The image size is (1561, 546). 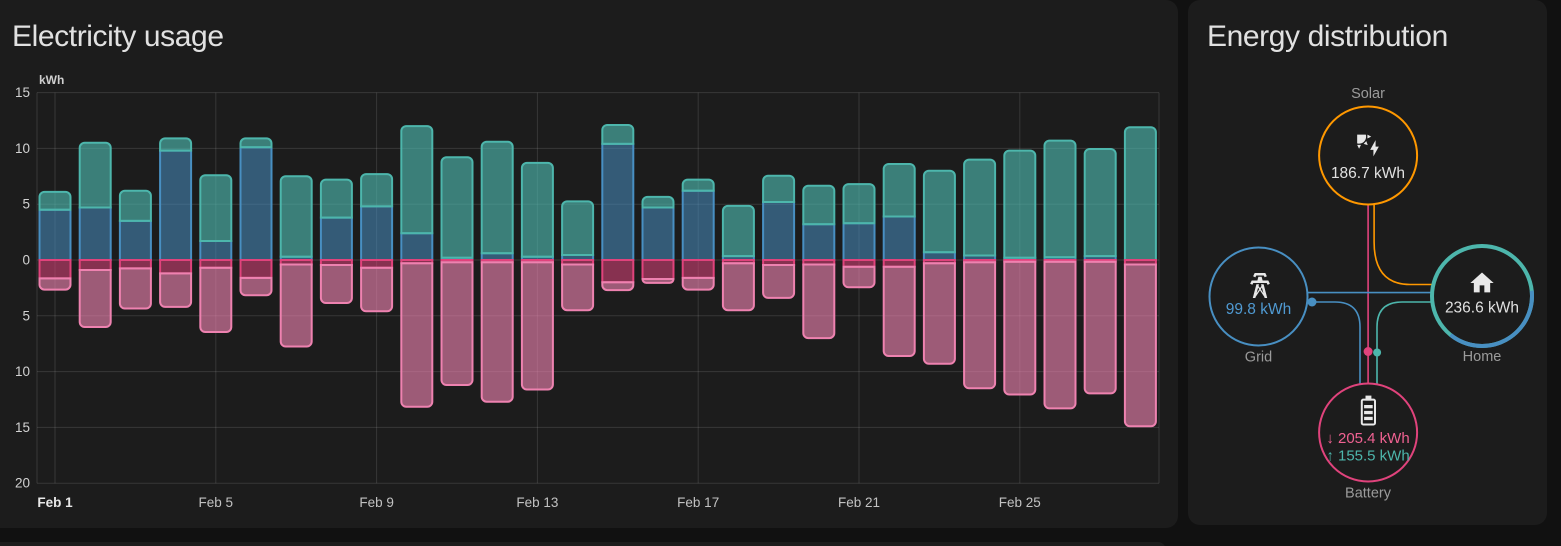 What do you see at coordinates (1367, 456) in the screenshot?
I see `svg-text: ↑ 155.5 kWh` at bounding box center [1367, 456].